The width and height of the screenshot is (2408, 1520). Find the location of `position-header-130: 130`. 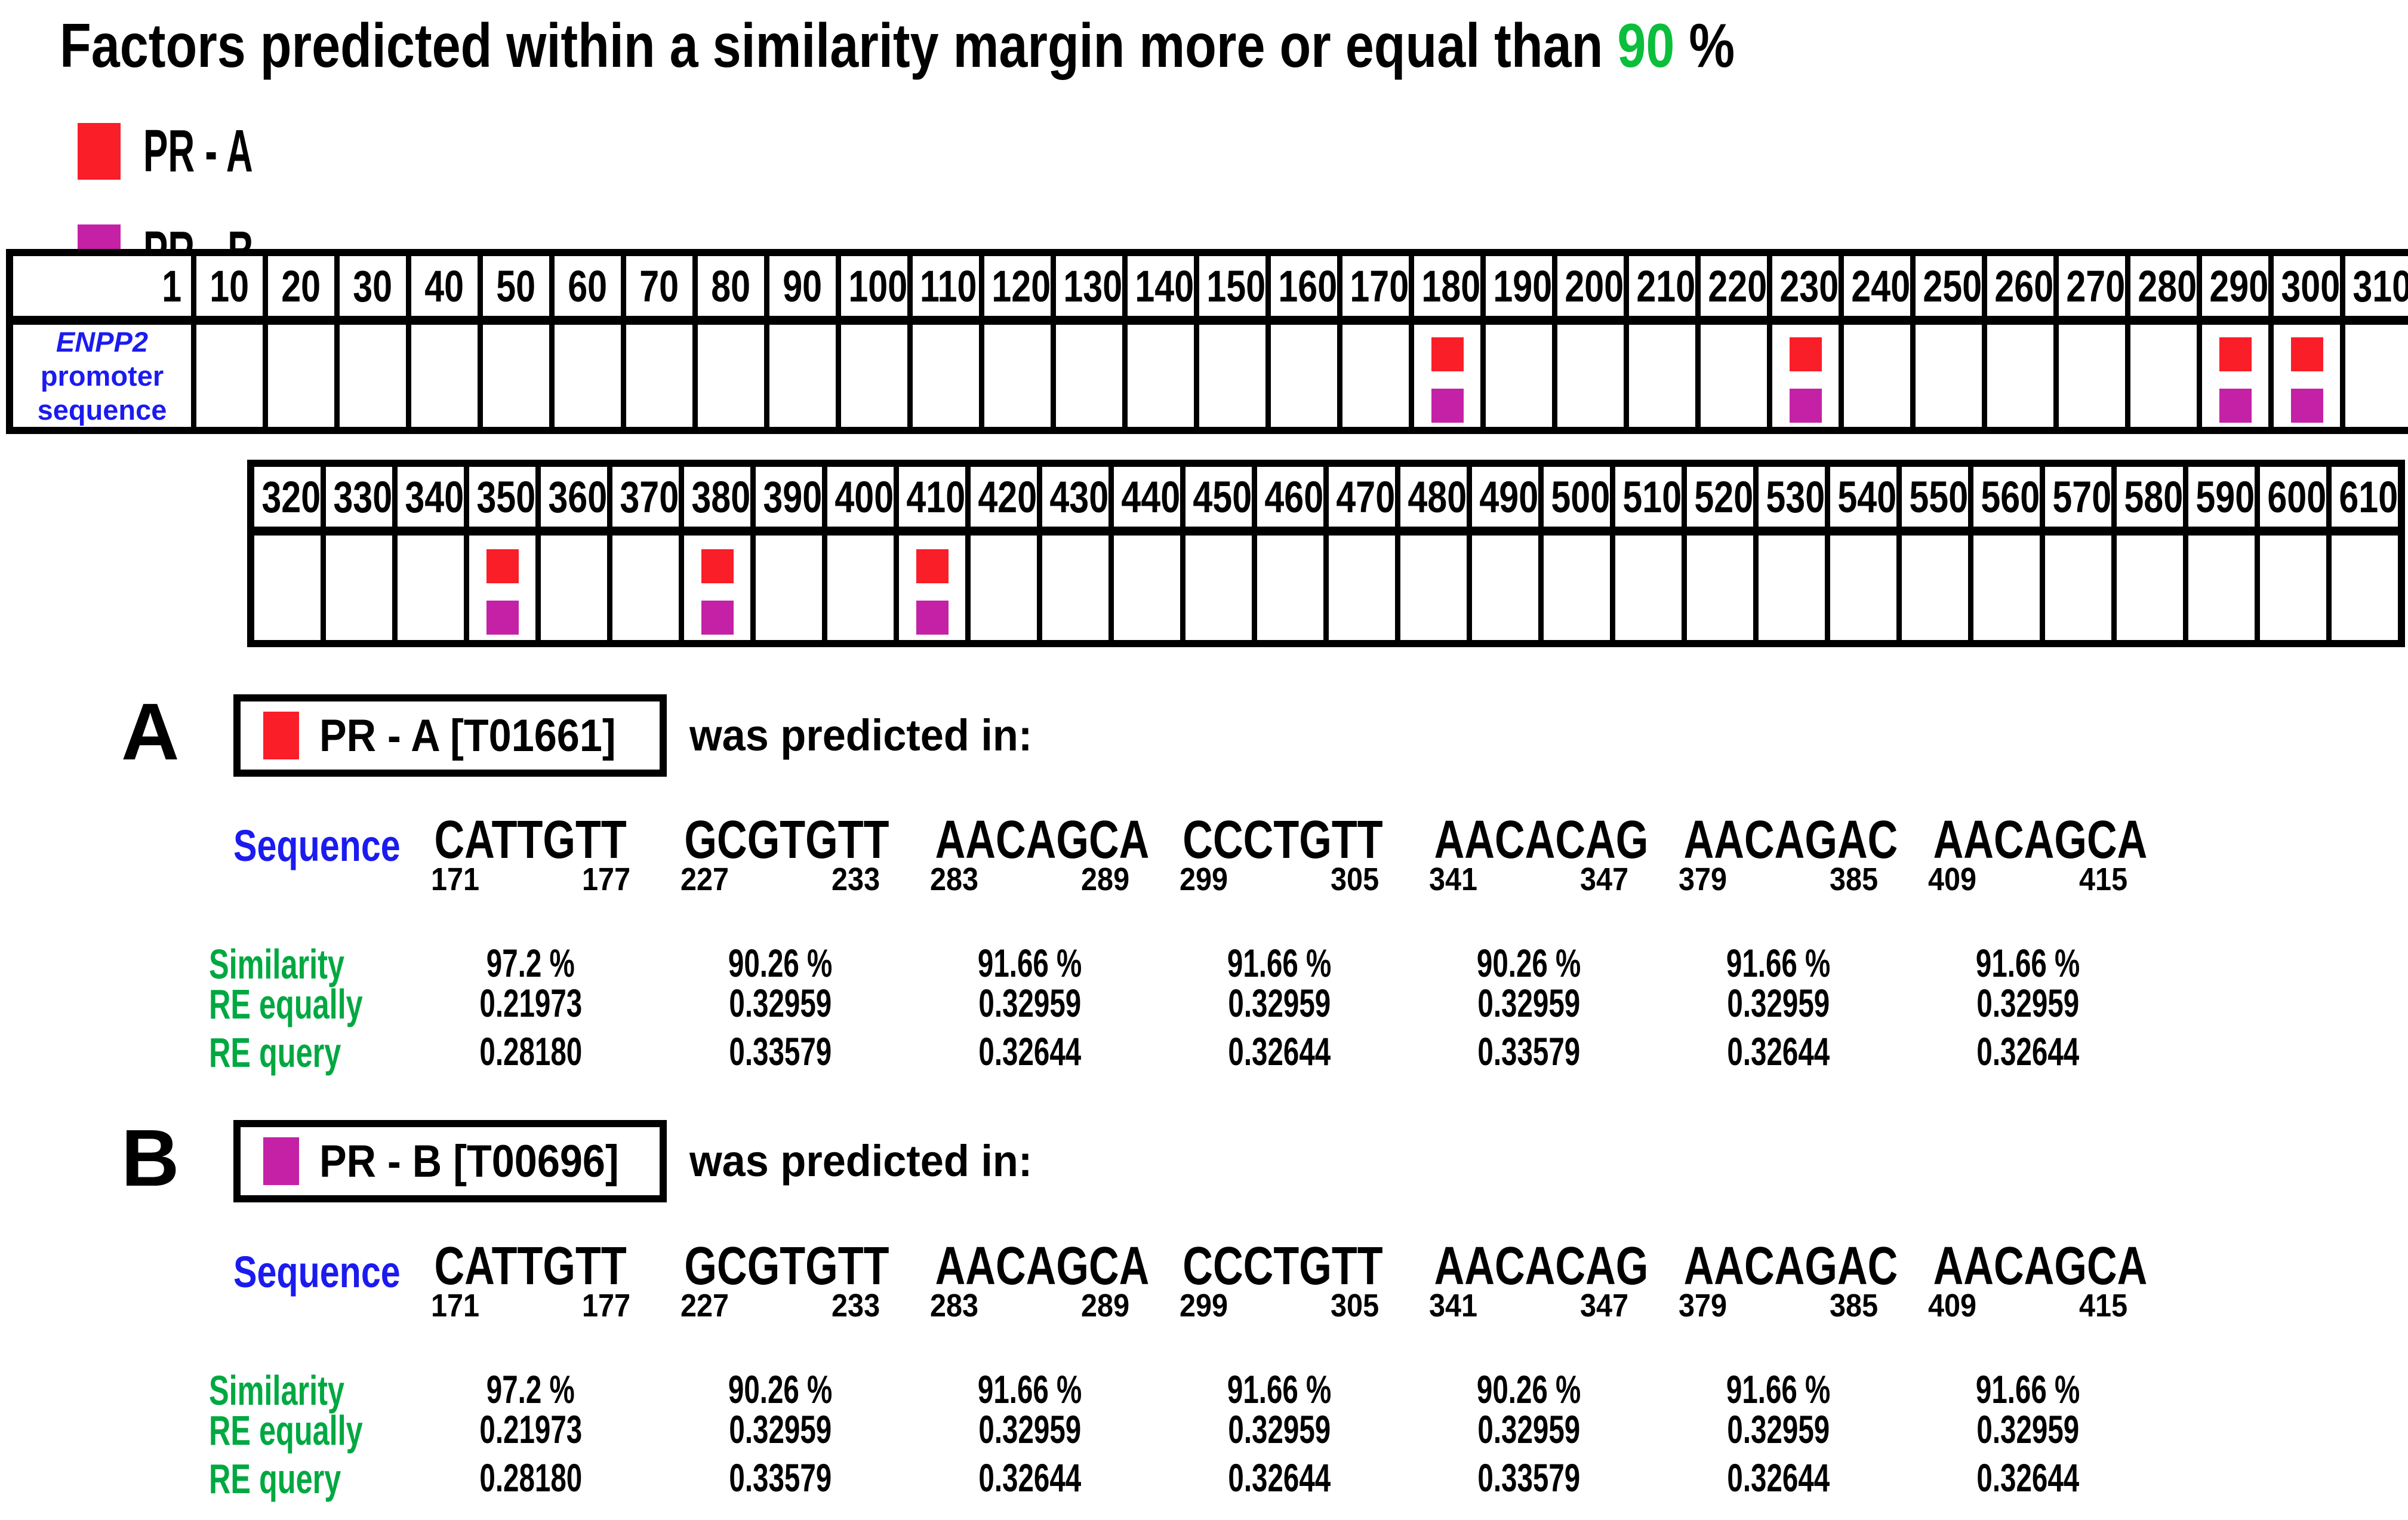

position-header-130: 130 is located at coordinates (1089, 287).